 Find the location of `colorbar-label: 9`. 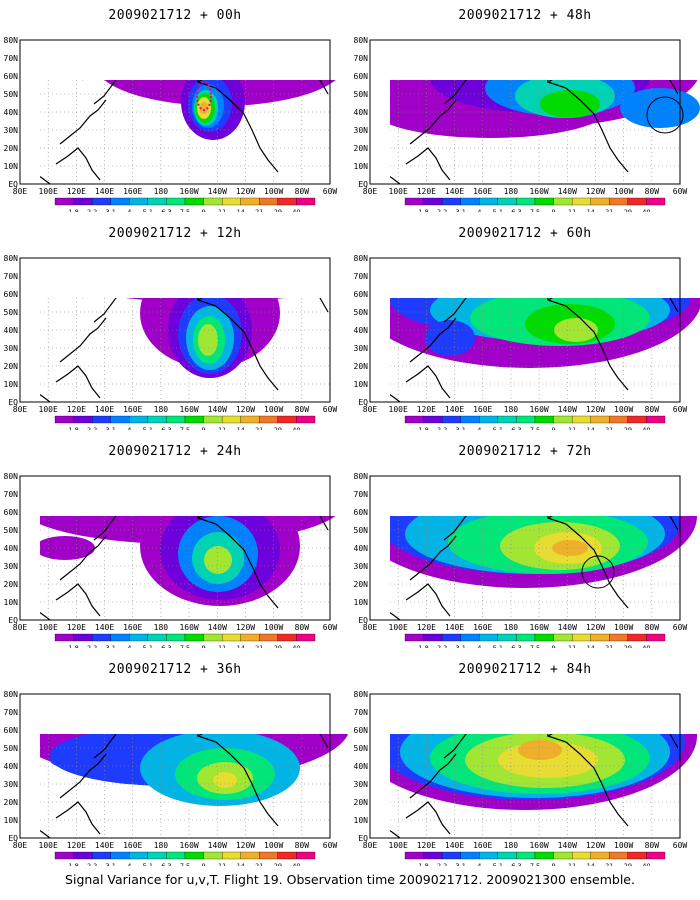

colorbar-label: 9 is located at coordinates (204, 646).